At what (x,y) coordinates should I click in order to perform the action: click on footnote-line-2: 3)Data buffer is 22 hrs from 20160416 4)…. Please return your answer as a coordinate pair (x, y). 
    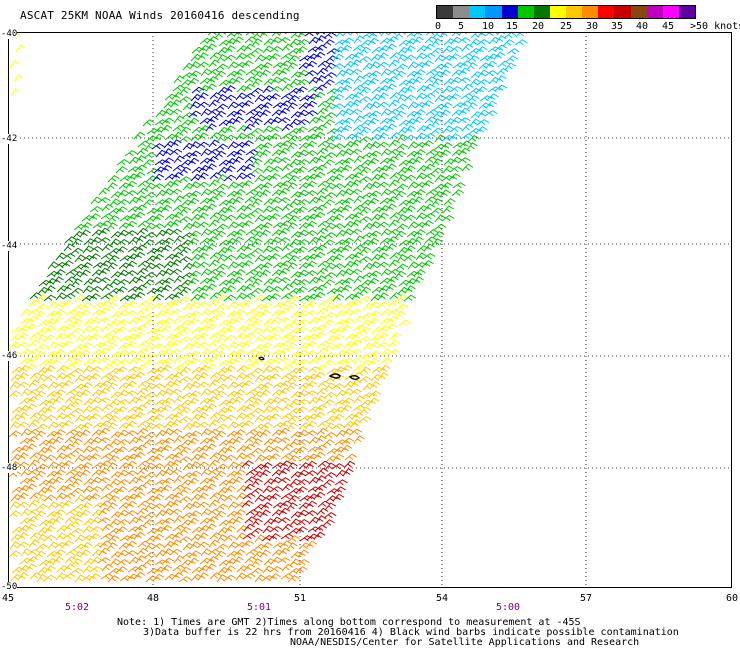
    Looking at the image, I should click on (411, 632).